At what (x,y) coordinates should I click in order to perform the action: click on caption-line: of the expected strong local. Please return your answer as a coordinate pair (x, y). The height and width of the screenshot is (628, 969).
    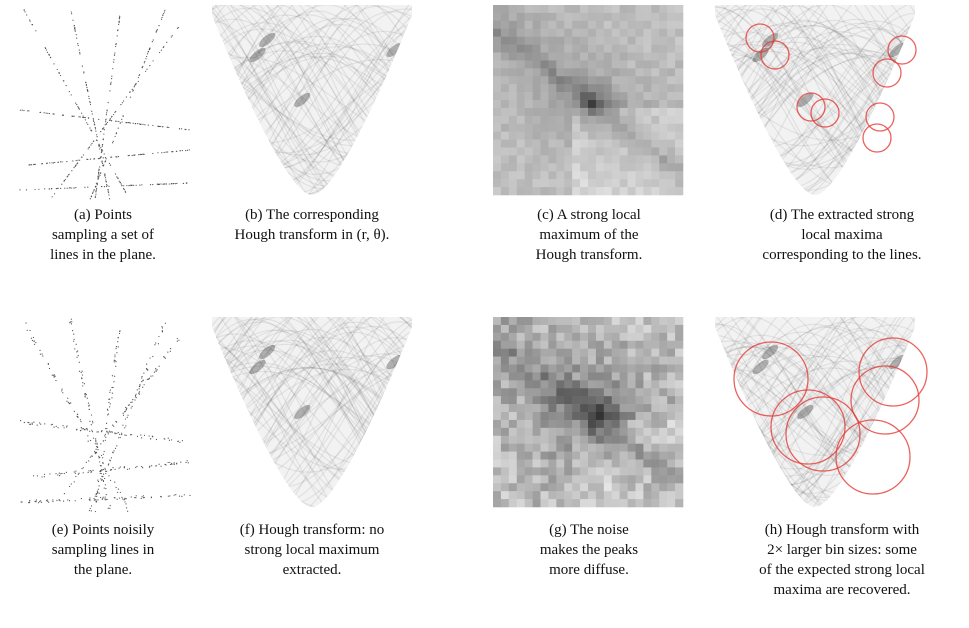
    Looking at the image, I should click on (842, 570).